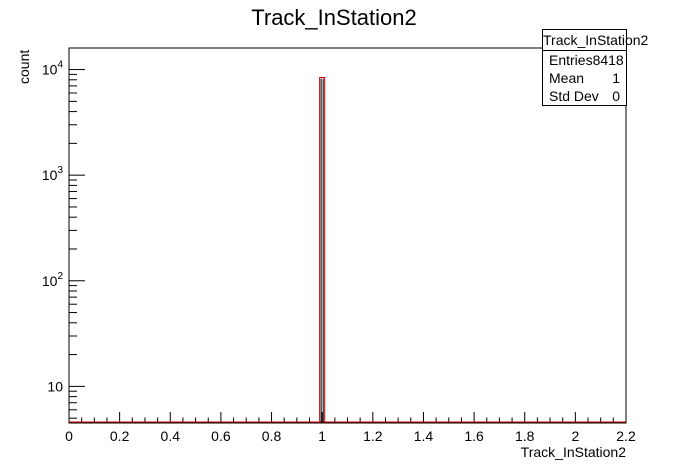 The image size is (696, 472). I want to click on y-tick-label: 10², so click(53, 280).